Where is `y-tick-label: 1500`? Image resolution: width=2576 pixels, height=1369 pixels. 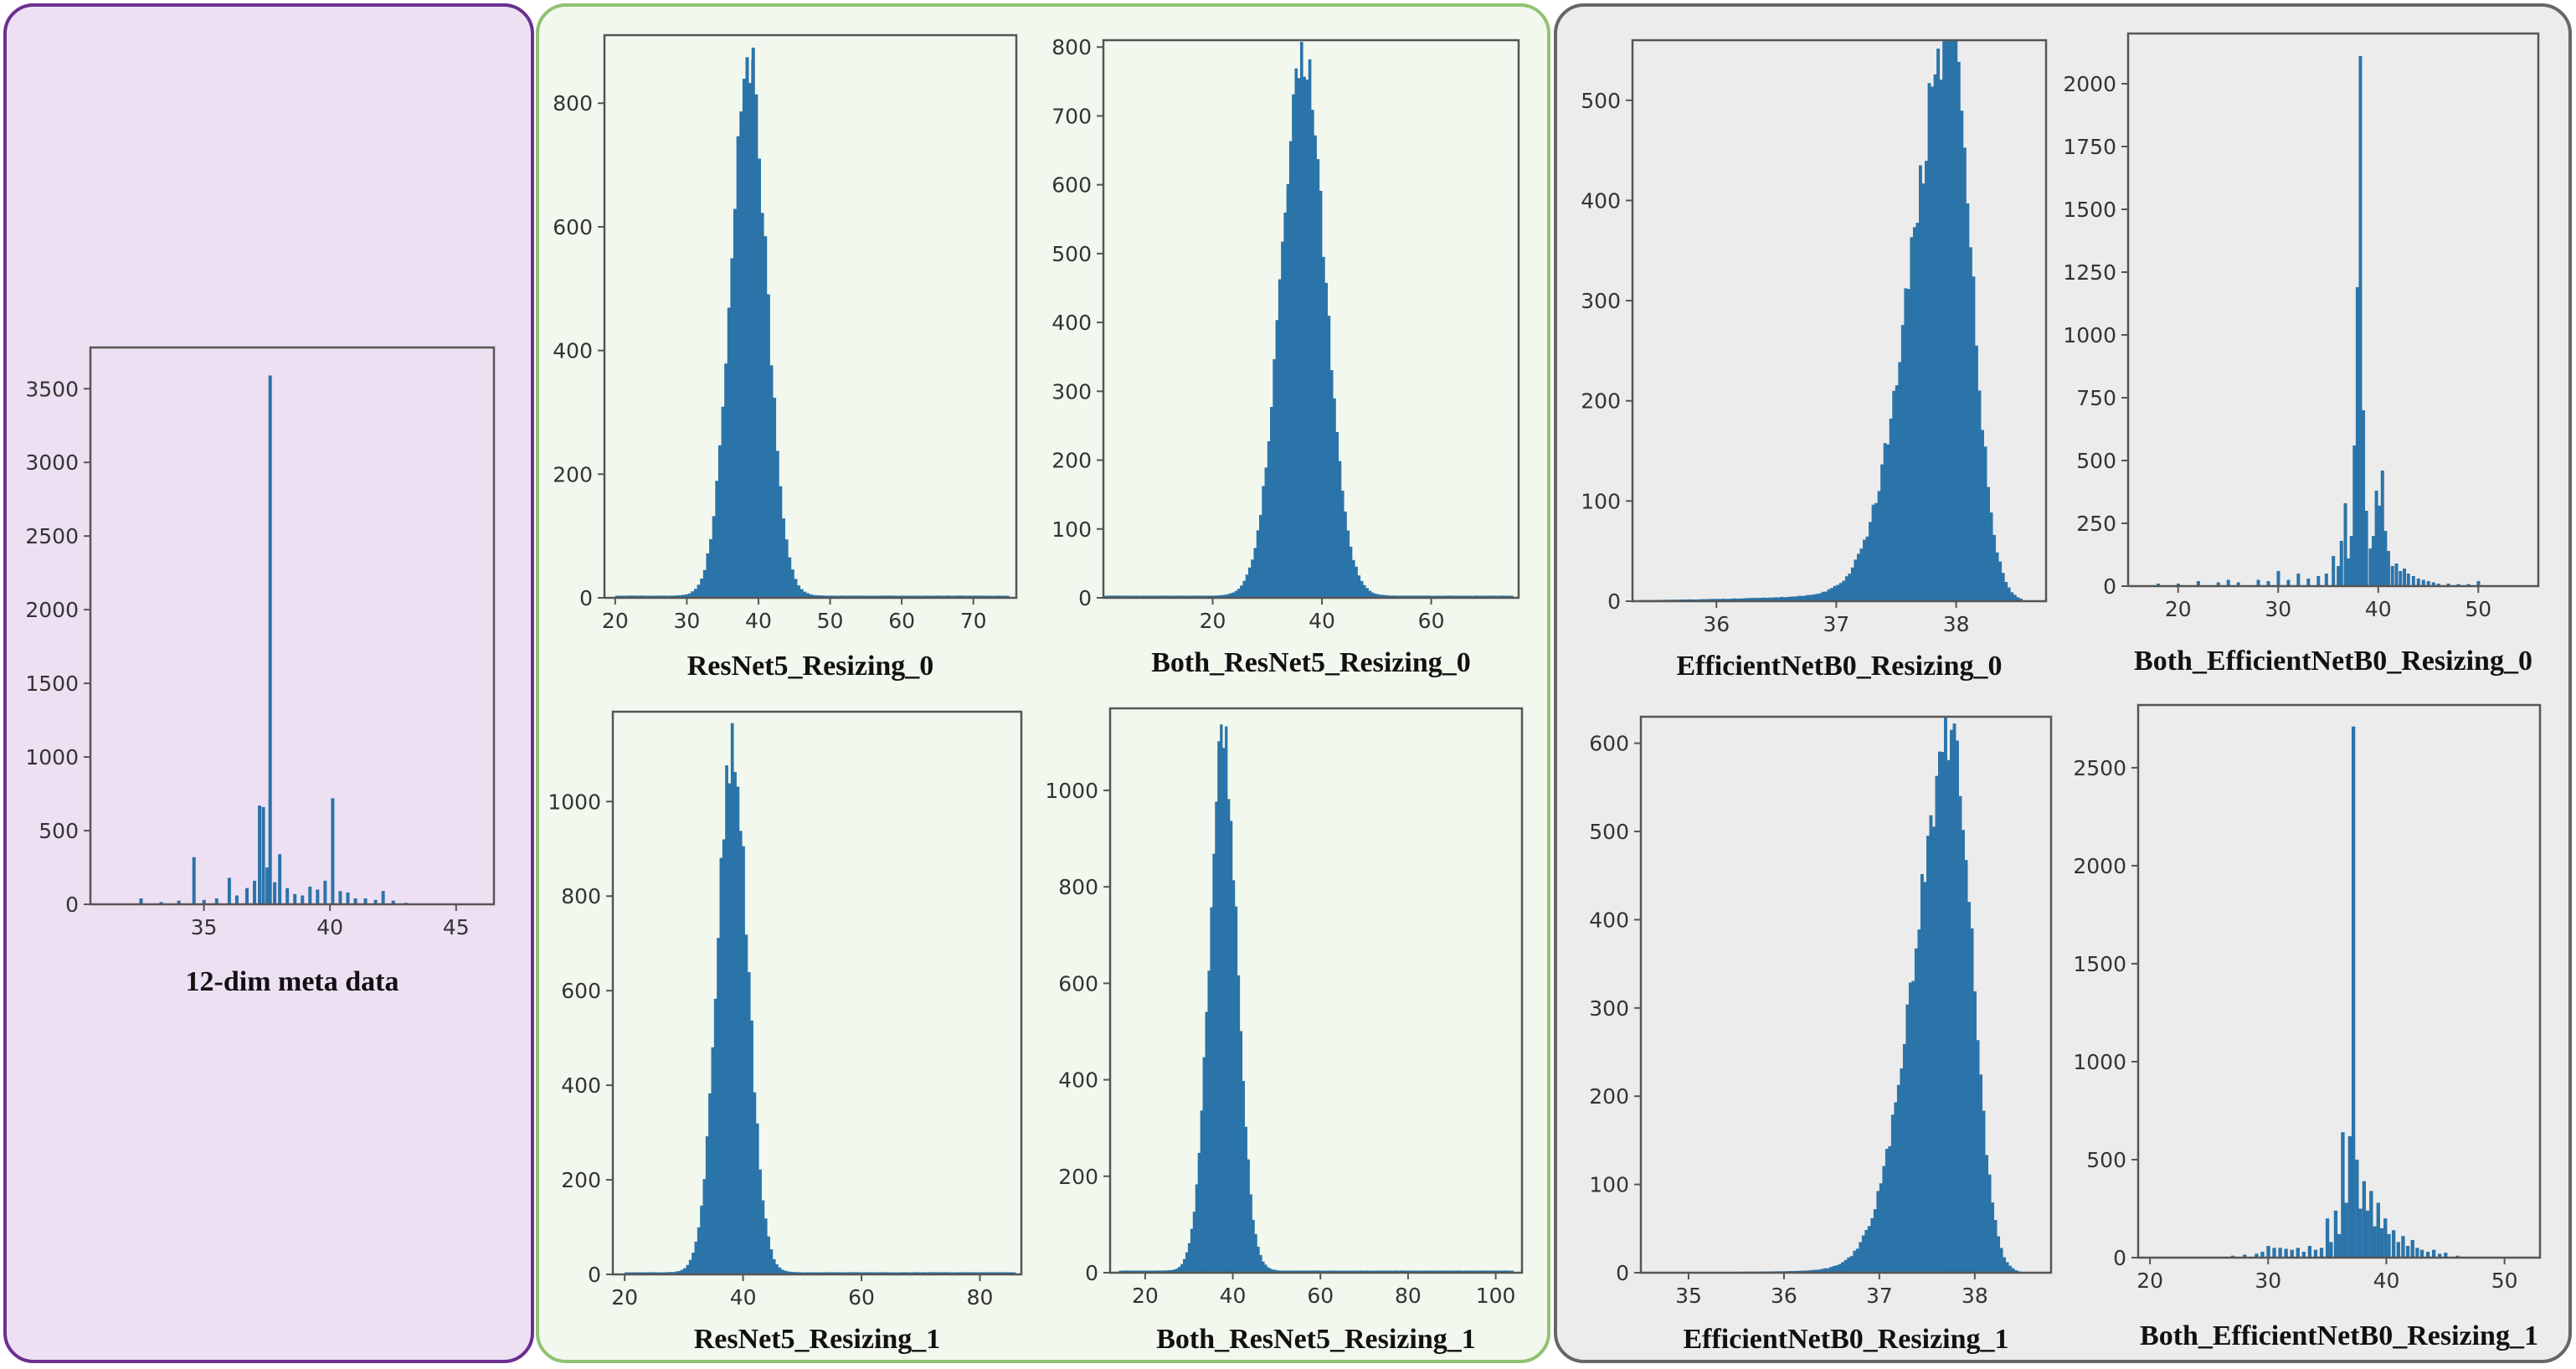
y-tick-label: 1500 is located at coordinates (2089, 210).